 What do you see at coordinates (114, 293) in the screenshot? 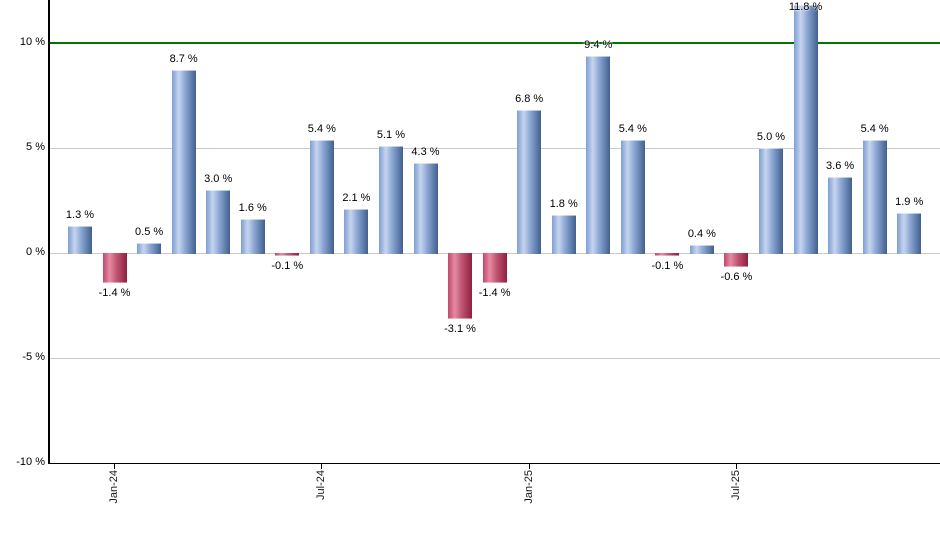
I see `bar-value-label-1: -1.4 %` at bounding box center [114, 293].